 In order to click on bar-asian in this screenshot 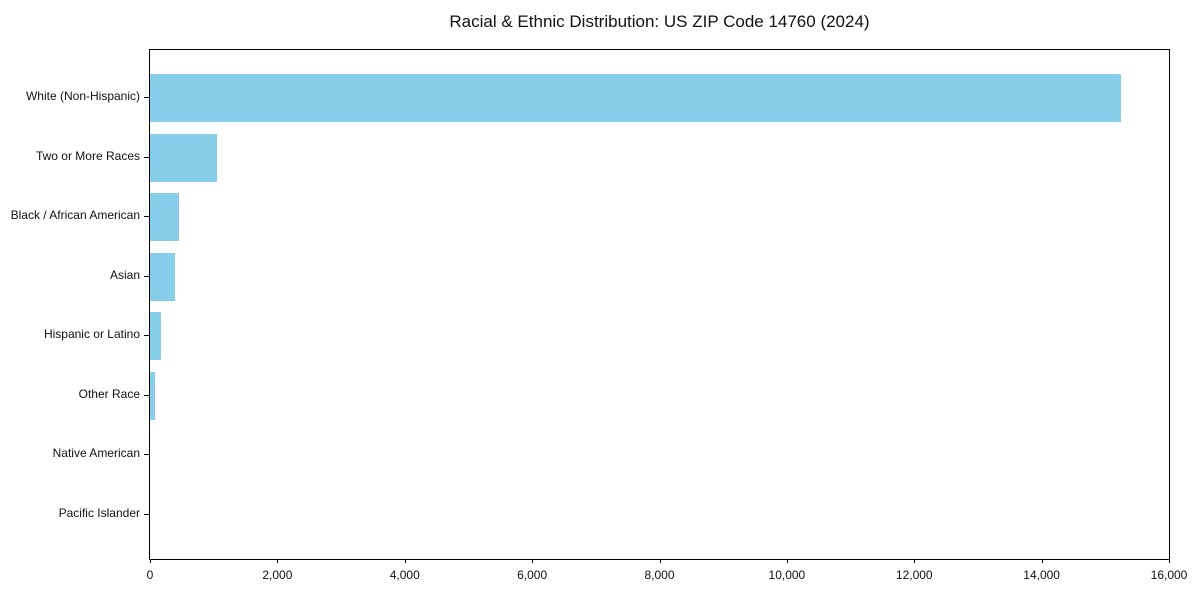, I will do `click(162, 276)`.